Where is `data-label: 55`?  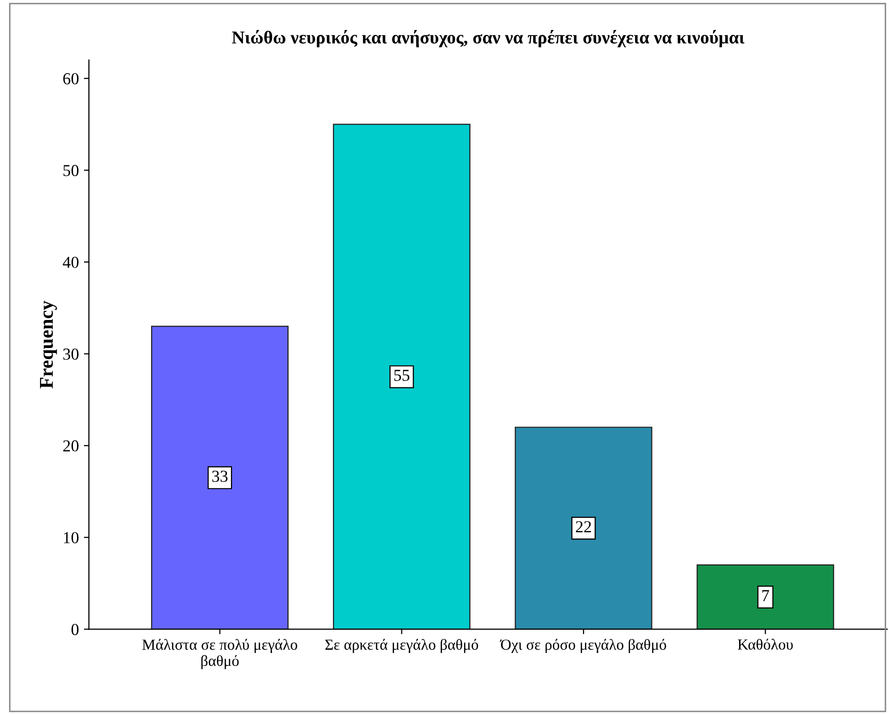
data-label: 55 is located at coordinates (402, 375).